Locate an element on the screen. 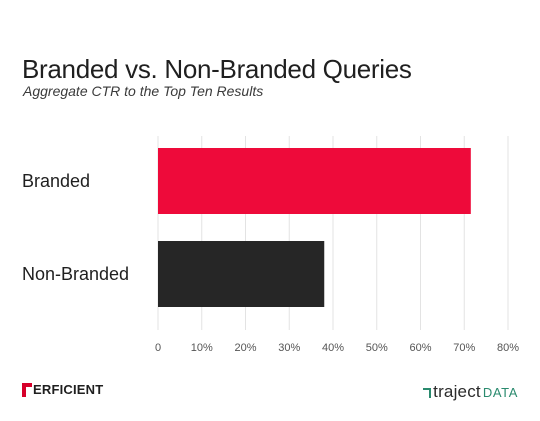  chart-subtitle: Aggregate CTR to the Top Ten Results is located at coordinates (143, 91).